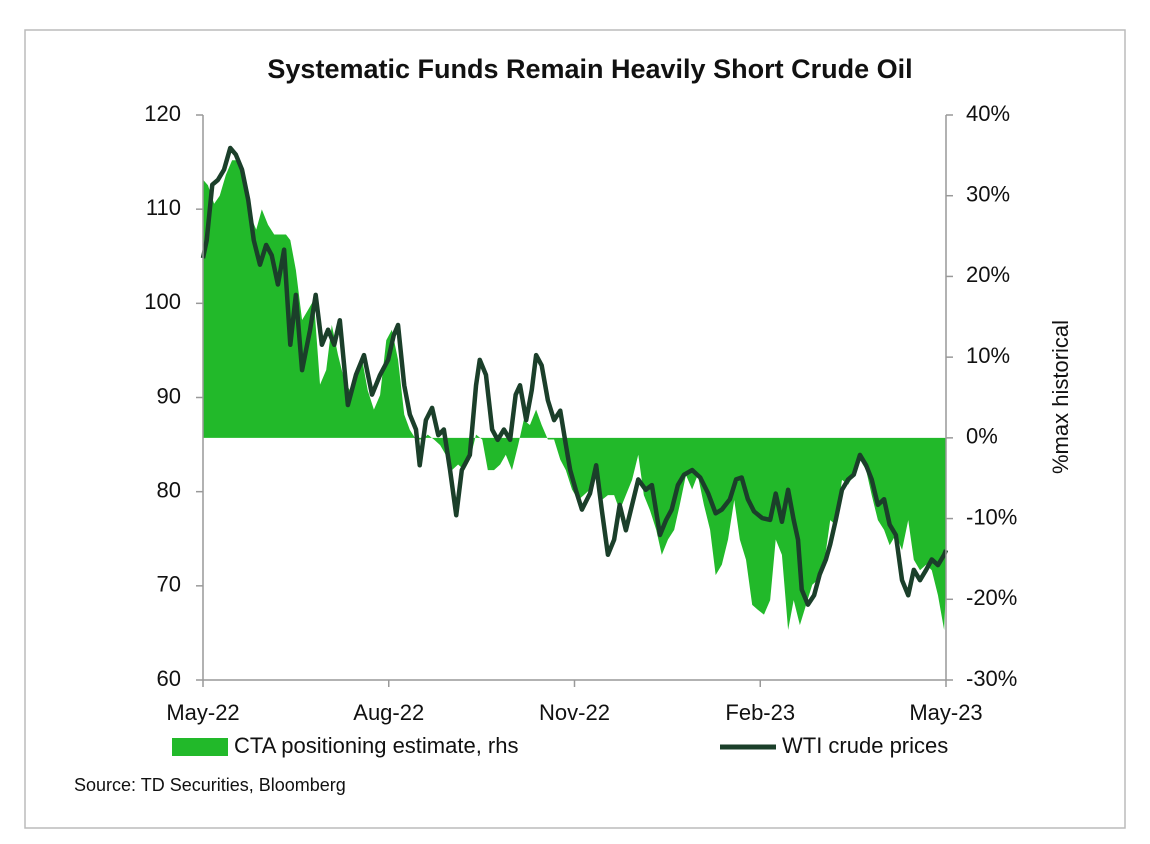 The width and height of the screenshot is (1150, 844). What do you see at coordinates (376, 745) in the screenshot?
I see `legend-label: CTA positioning estimate, rhs` at bounding box center [376, 745].